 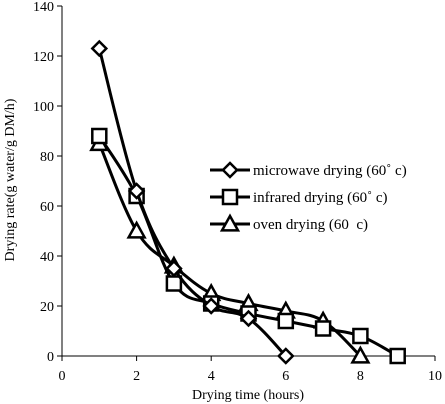 What do you see at coordinates (50, 357) in the screenshot?
I see `y-tick-label: 0` at bounding box center [50, 357].